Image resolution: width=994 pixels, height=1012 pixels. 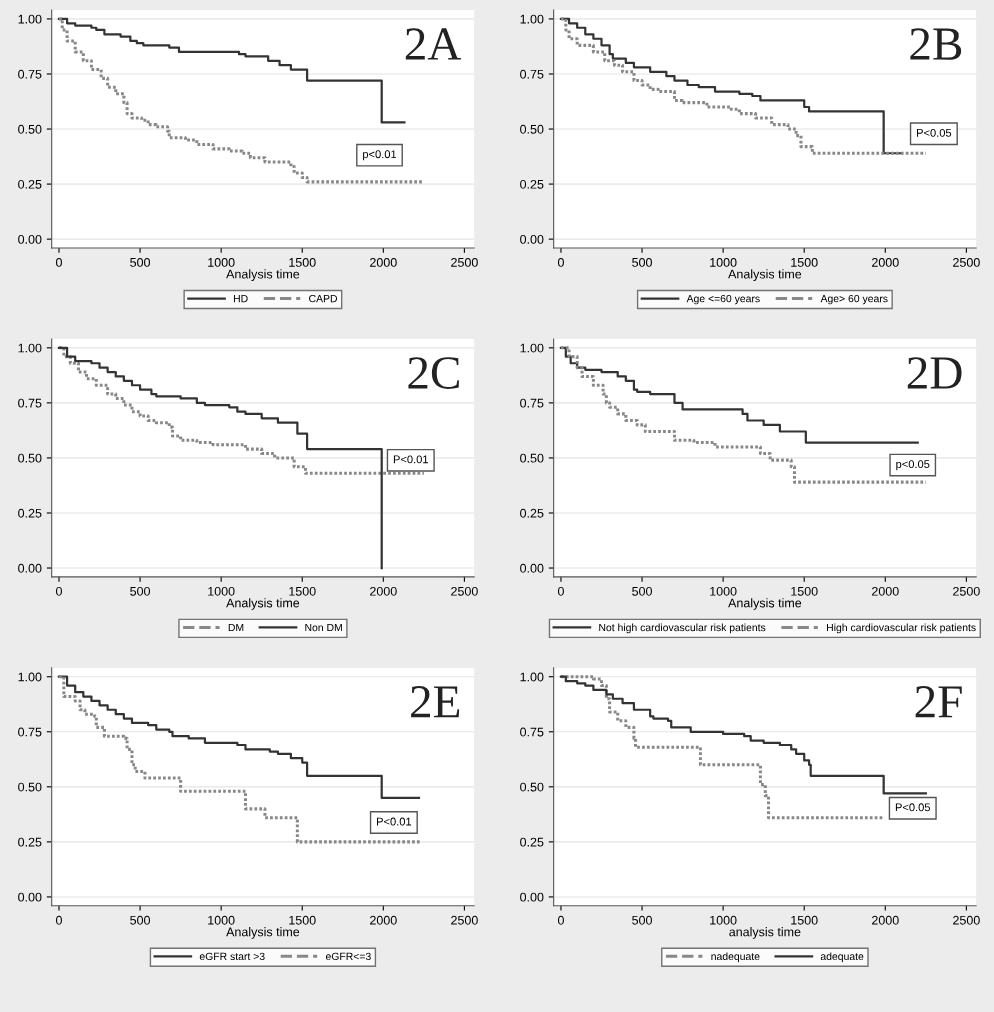 I want to click on legend-label: CAPD, so click(x=323, y=298).